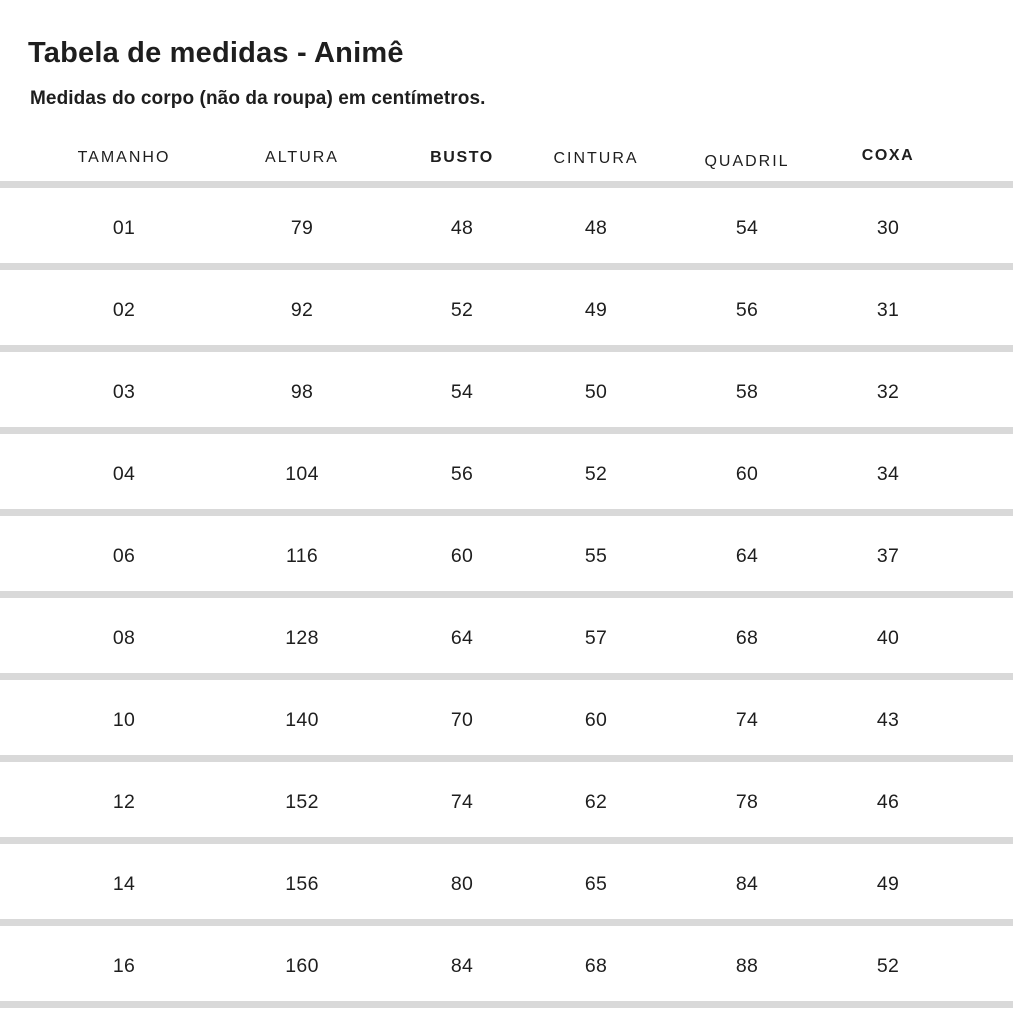 The image size is (1013, 1013). What do you see at coordinates (462, 801) in the screenshot?
I see `cell-busto: 74` at bounding box center [462, 801].